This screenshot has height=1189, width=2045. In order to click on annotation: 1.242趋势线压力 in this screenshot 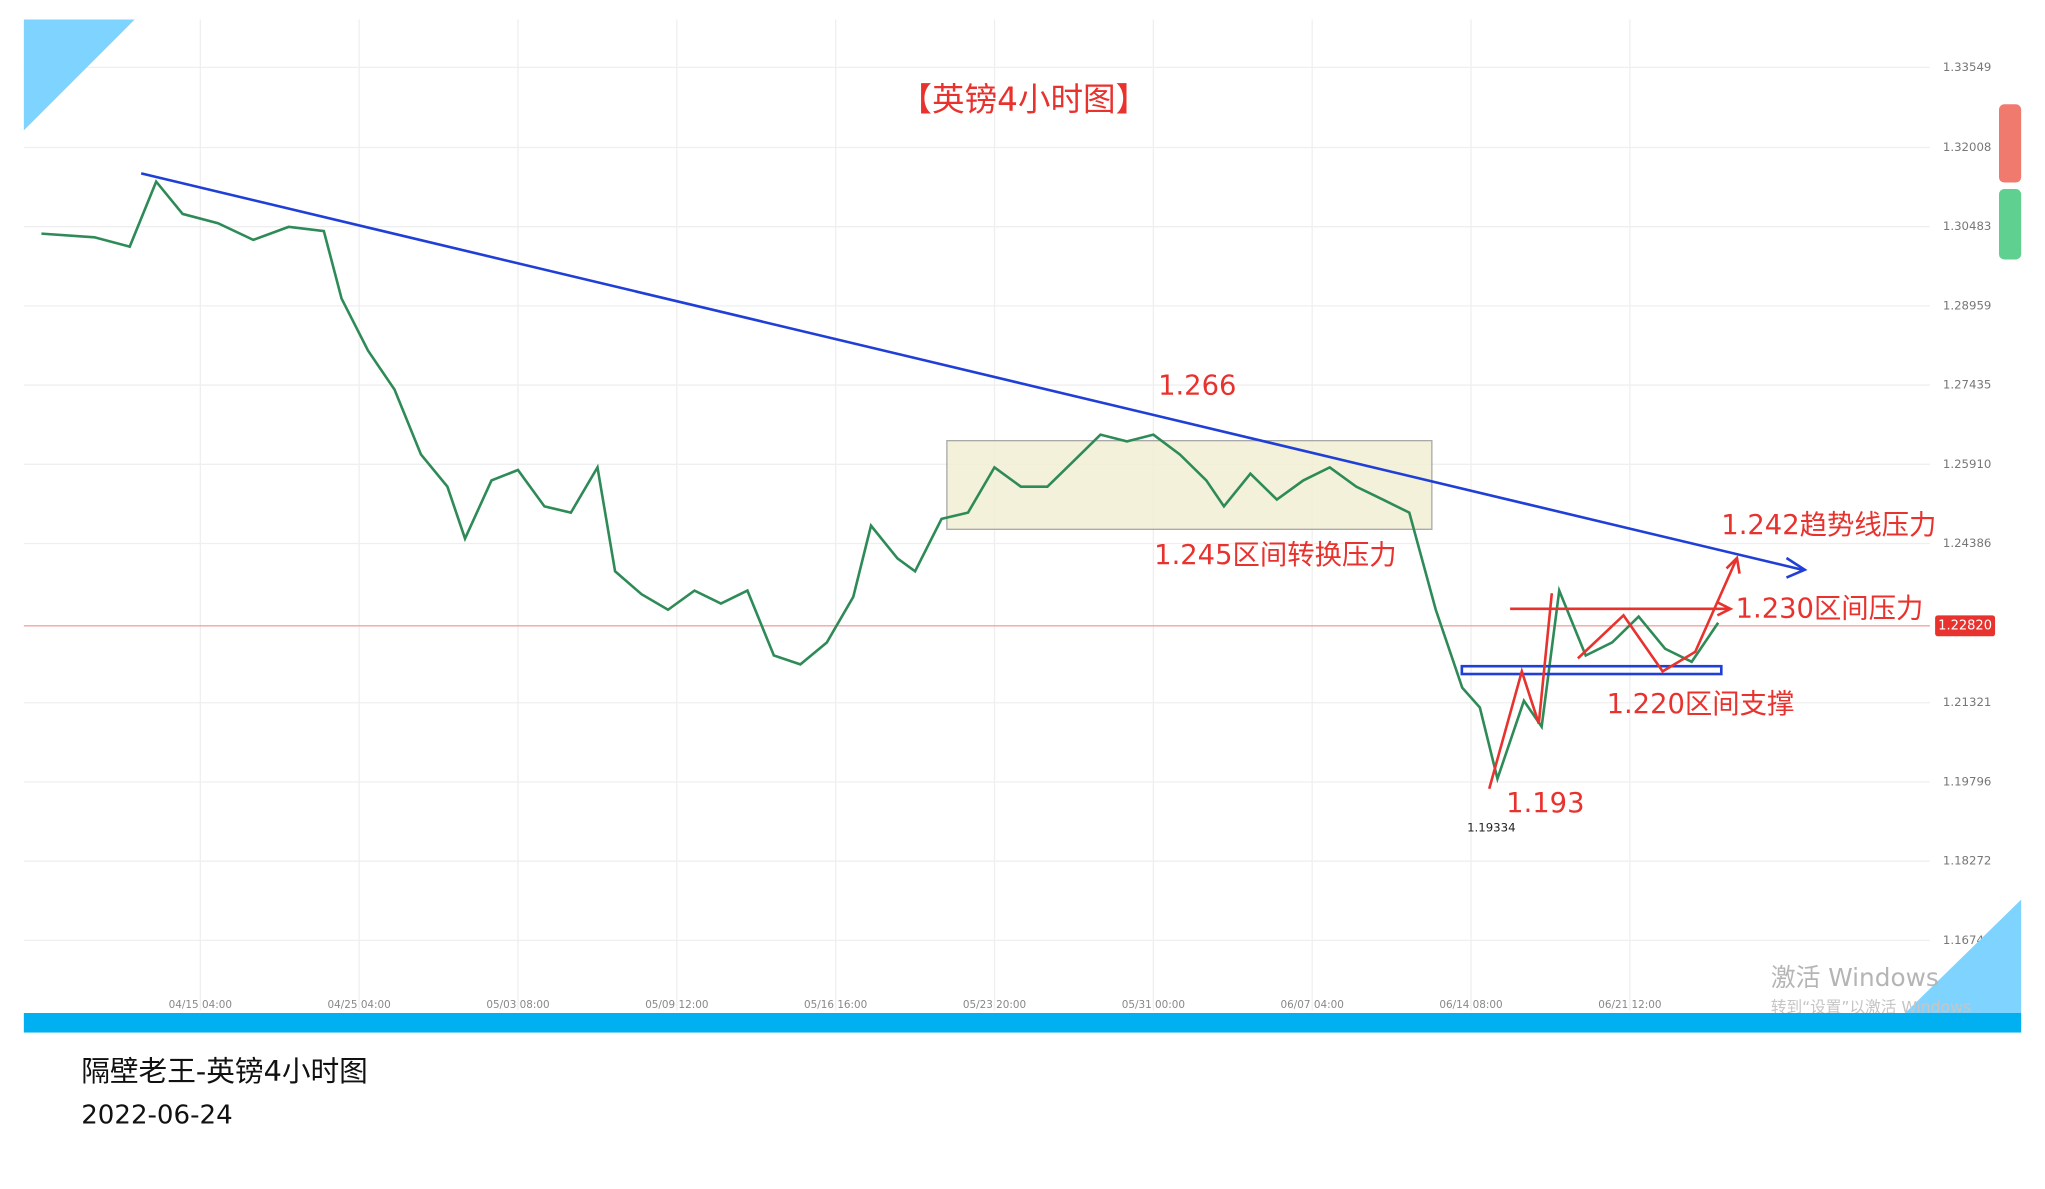, I will do `click(1828, 525)`.